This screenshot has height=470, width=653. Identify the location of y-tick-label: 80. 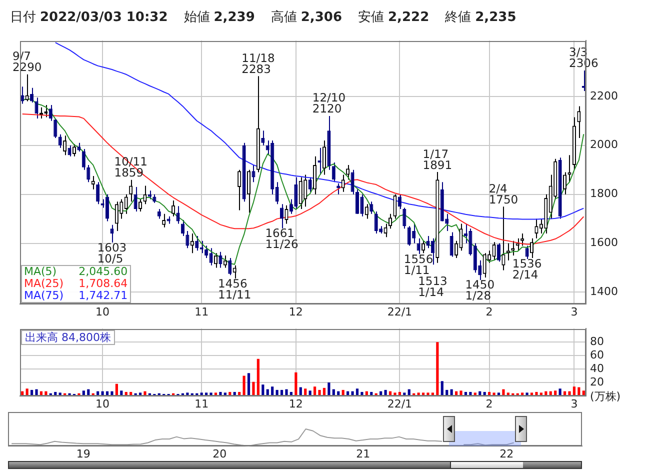
(597, 341).